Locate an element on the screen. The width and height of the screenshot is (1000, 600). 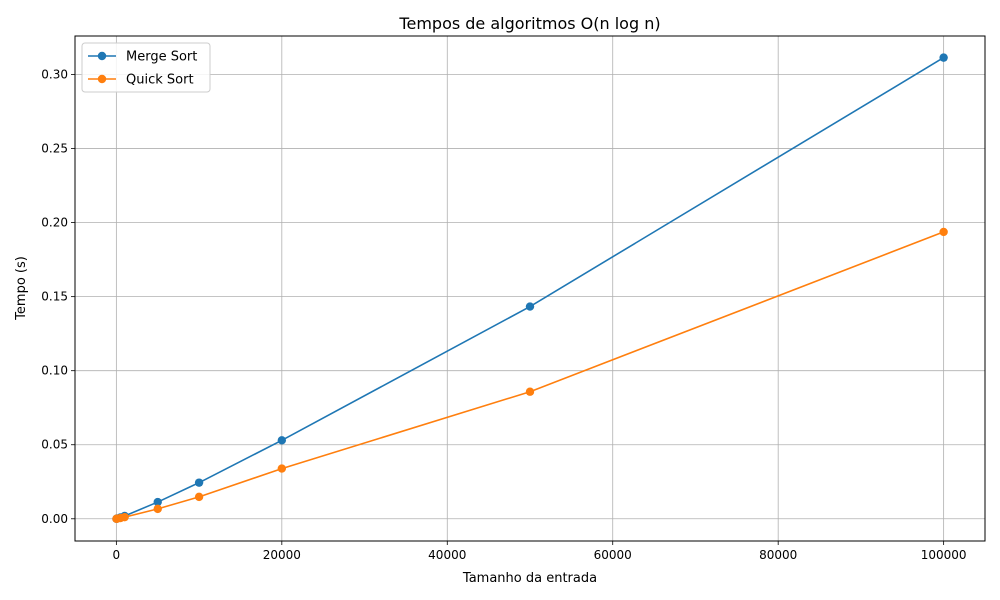
x-tick-label: 100000 is located at coordinates (944, 555).